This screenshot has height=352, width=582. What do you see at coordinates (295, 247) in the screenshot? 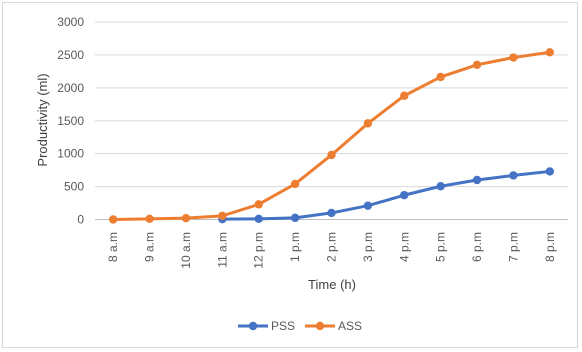
I see `x-tick-label: 1 p.m` at bounding box center [295, 247].